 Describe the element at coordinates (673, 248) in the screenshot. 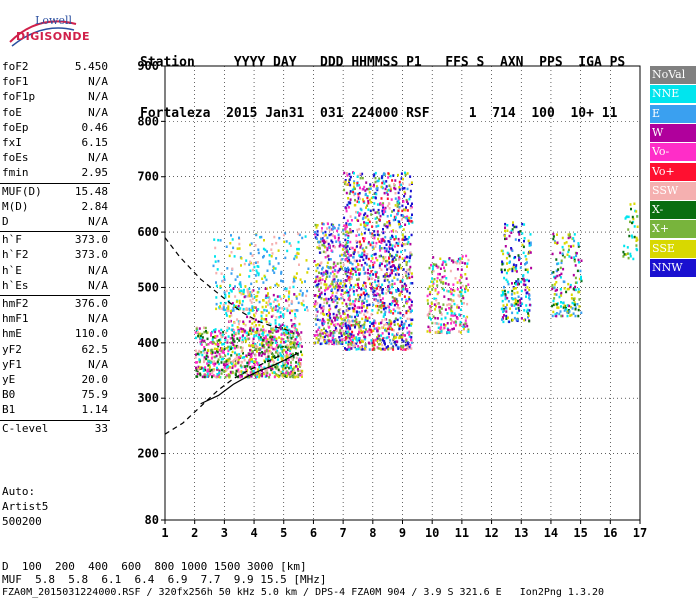

I see `legend-item: SSE` at that location.